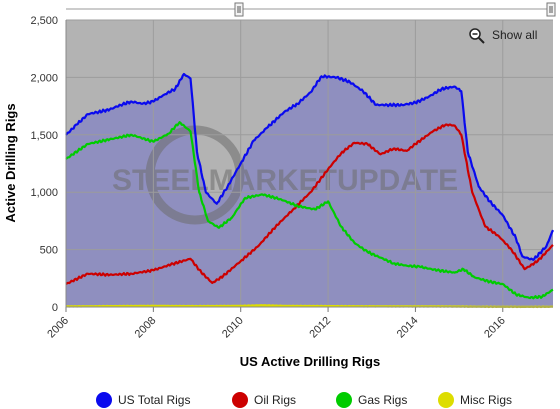 The image size is (560, 409). I want to click on legend-label: Oil Rigs, so click(275, 400).